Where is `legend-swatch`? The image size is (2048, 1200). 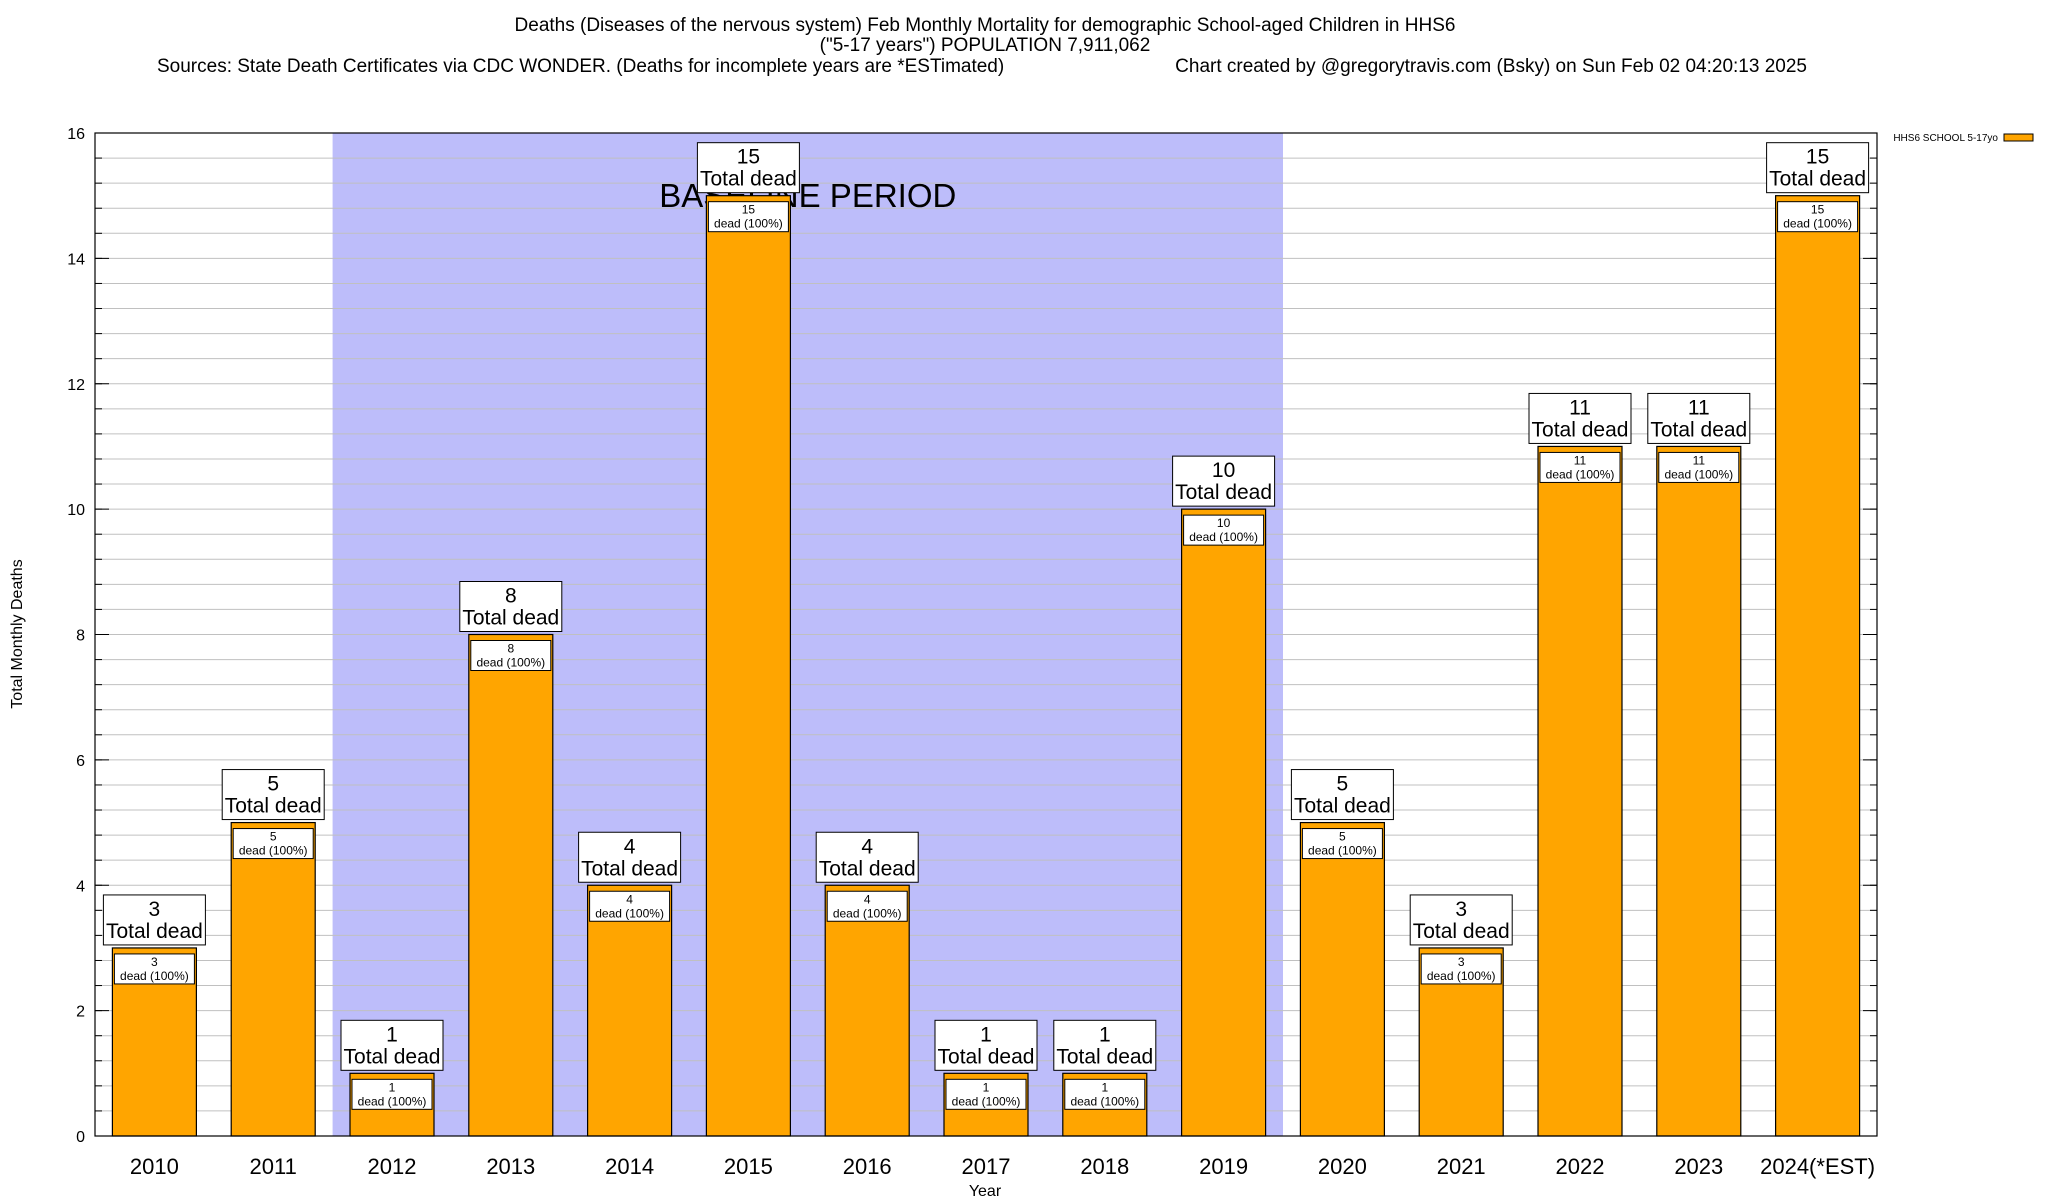 legend-swatch is located at coordinates (2018, 137).